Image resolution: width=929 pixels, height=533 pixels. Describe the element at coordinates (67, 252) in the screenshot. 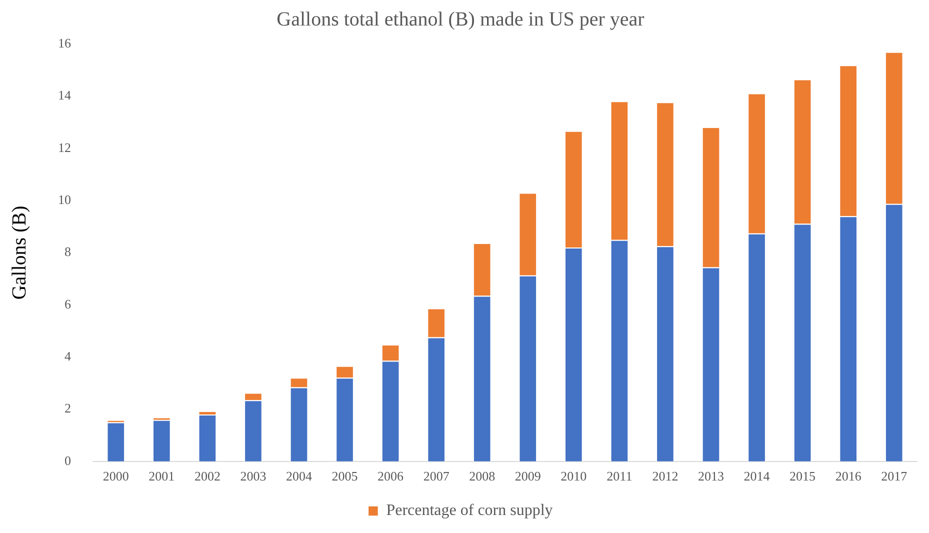

I see `y-tick-label: 8` at that location.